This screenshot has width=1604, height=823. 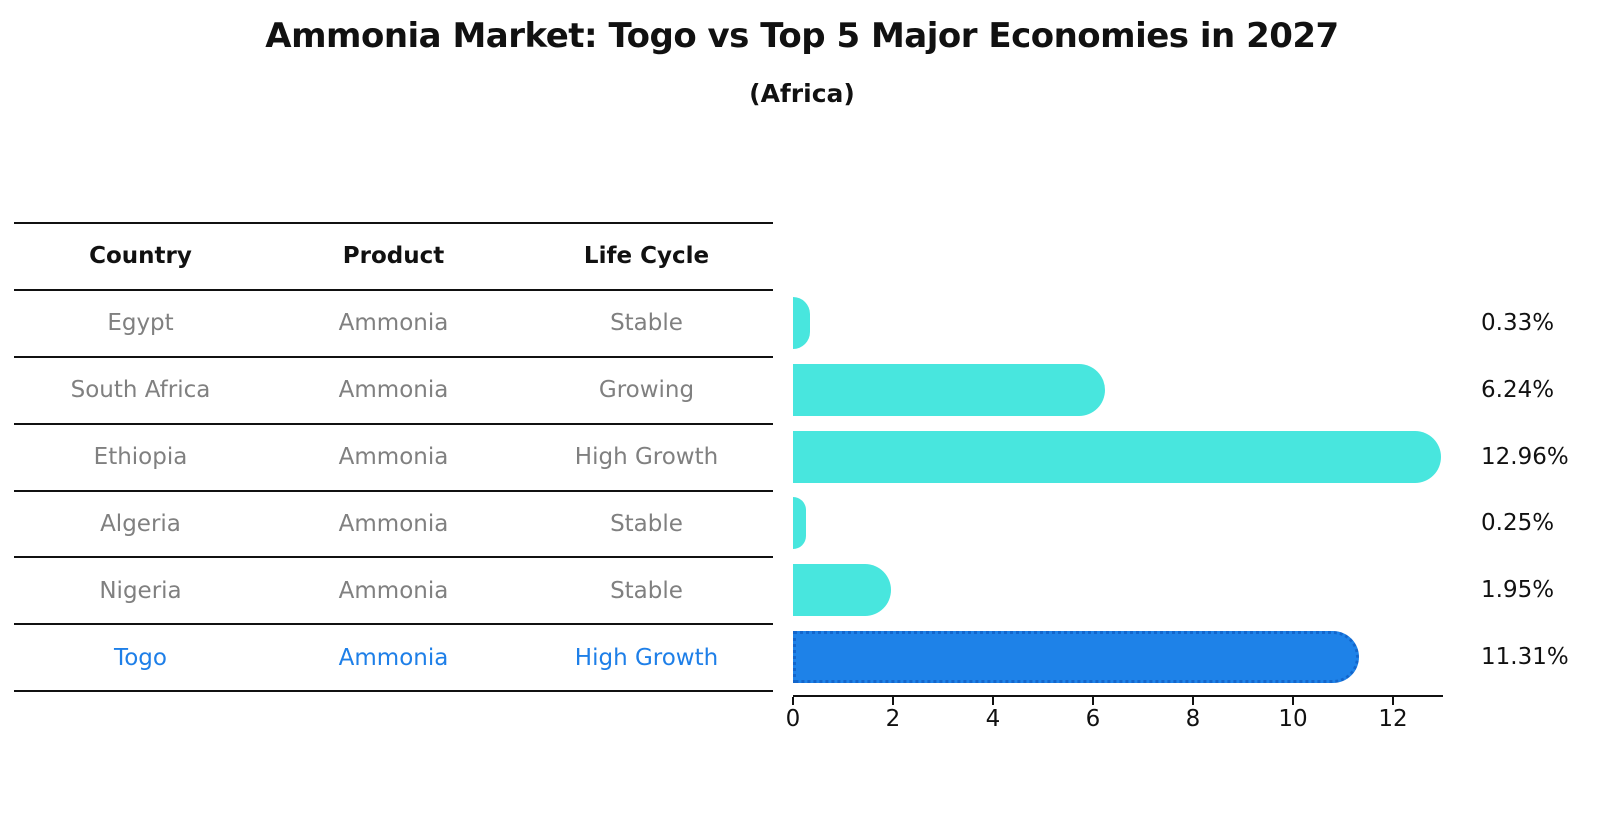 What do you see at coordinates (993, 719) in the screenshot?
I see `x-axis-tick-label: 4` at bounding box center [993, 719].